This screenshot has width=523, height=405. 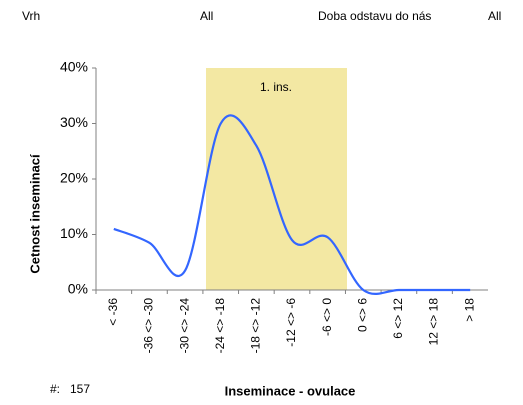 What do you see at coordinates (31, 16) in the screenshot?
I see `filter-label: Vrh` at bounding box center [31, 16].